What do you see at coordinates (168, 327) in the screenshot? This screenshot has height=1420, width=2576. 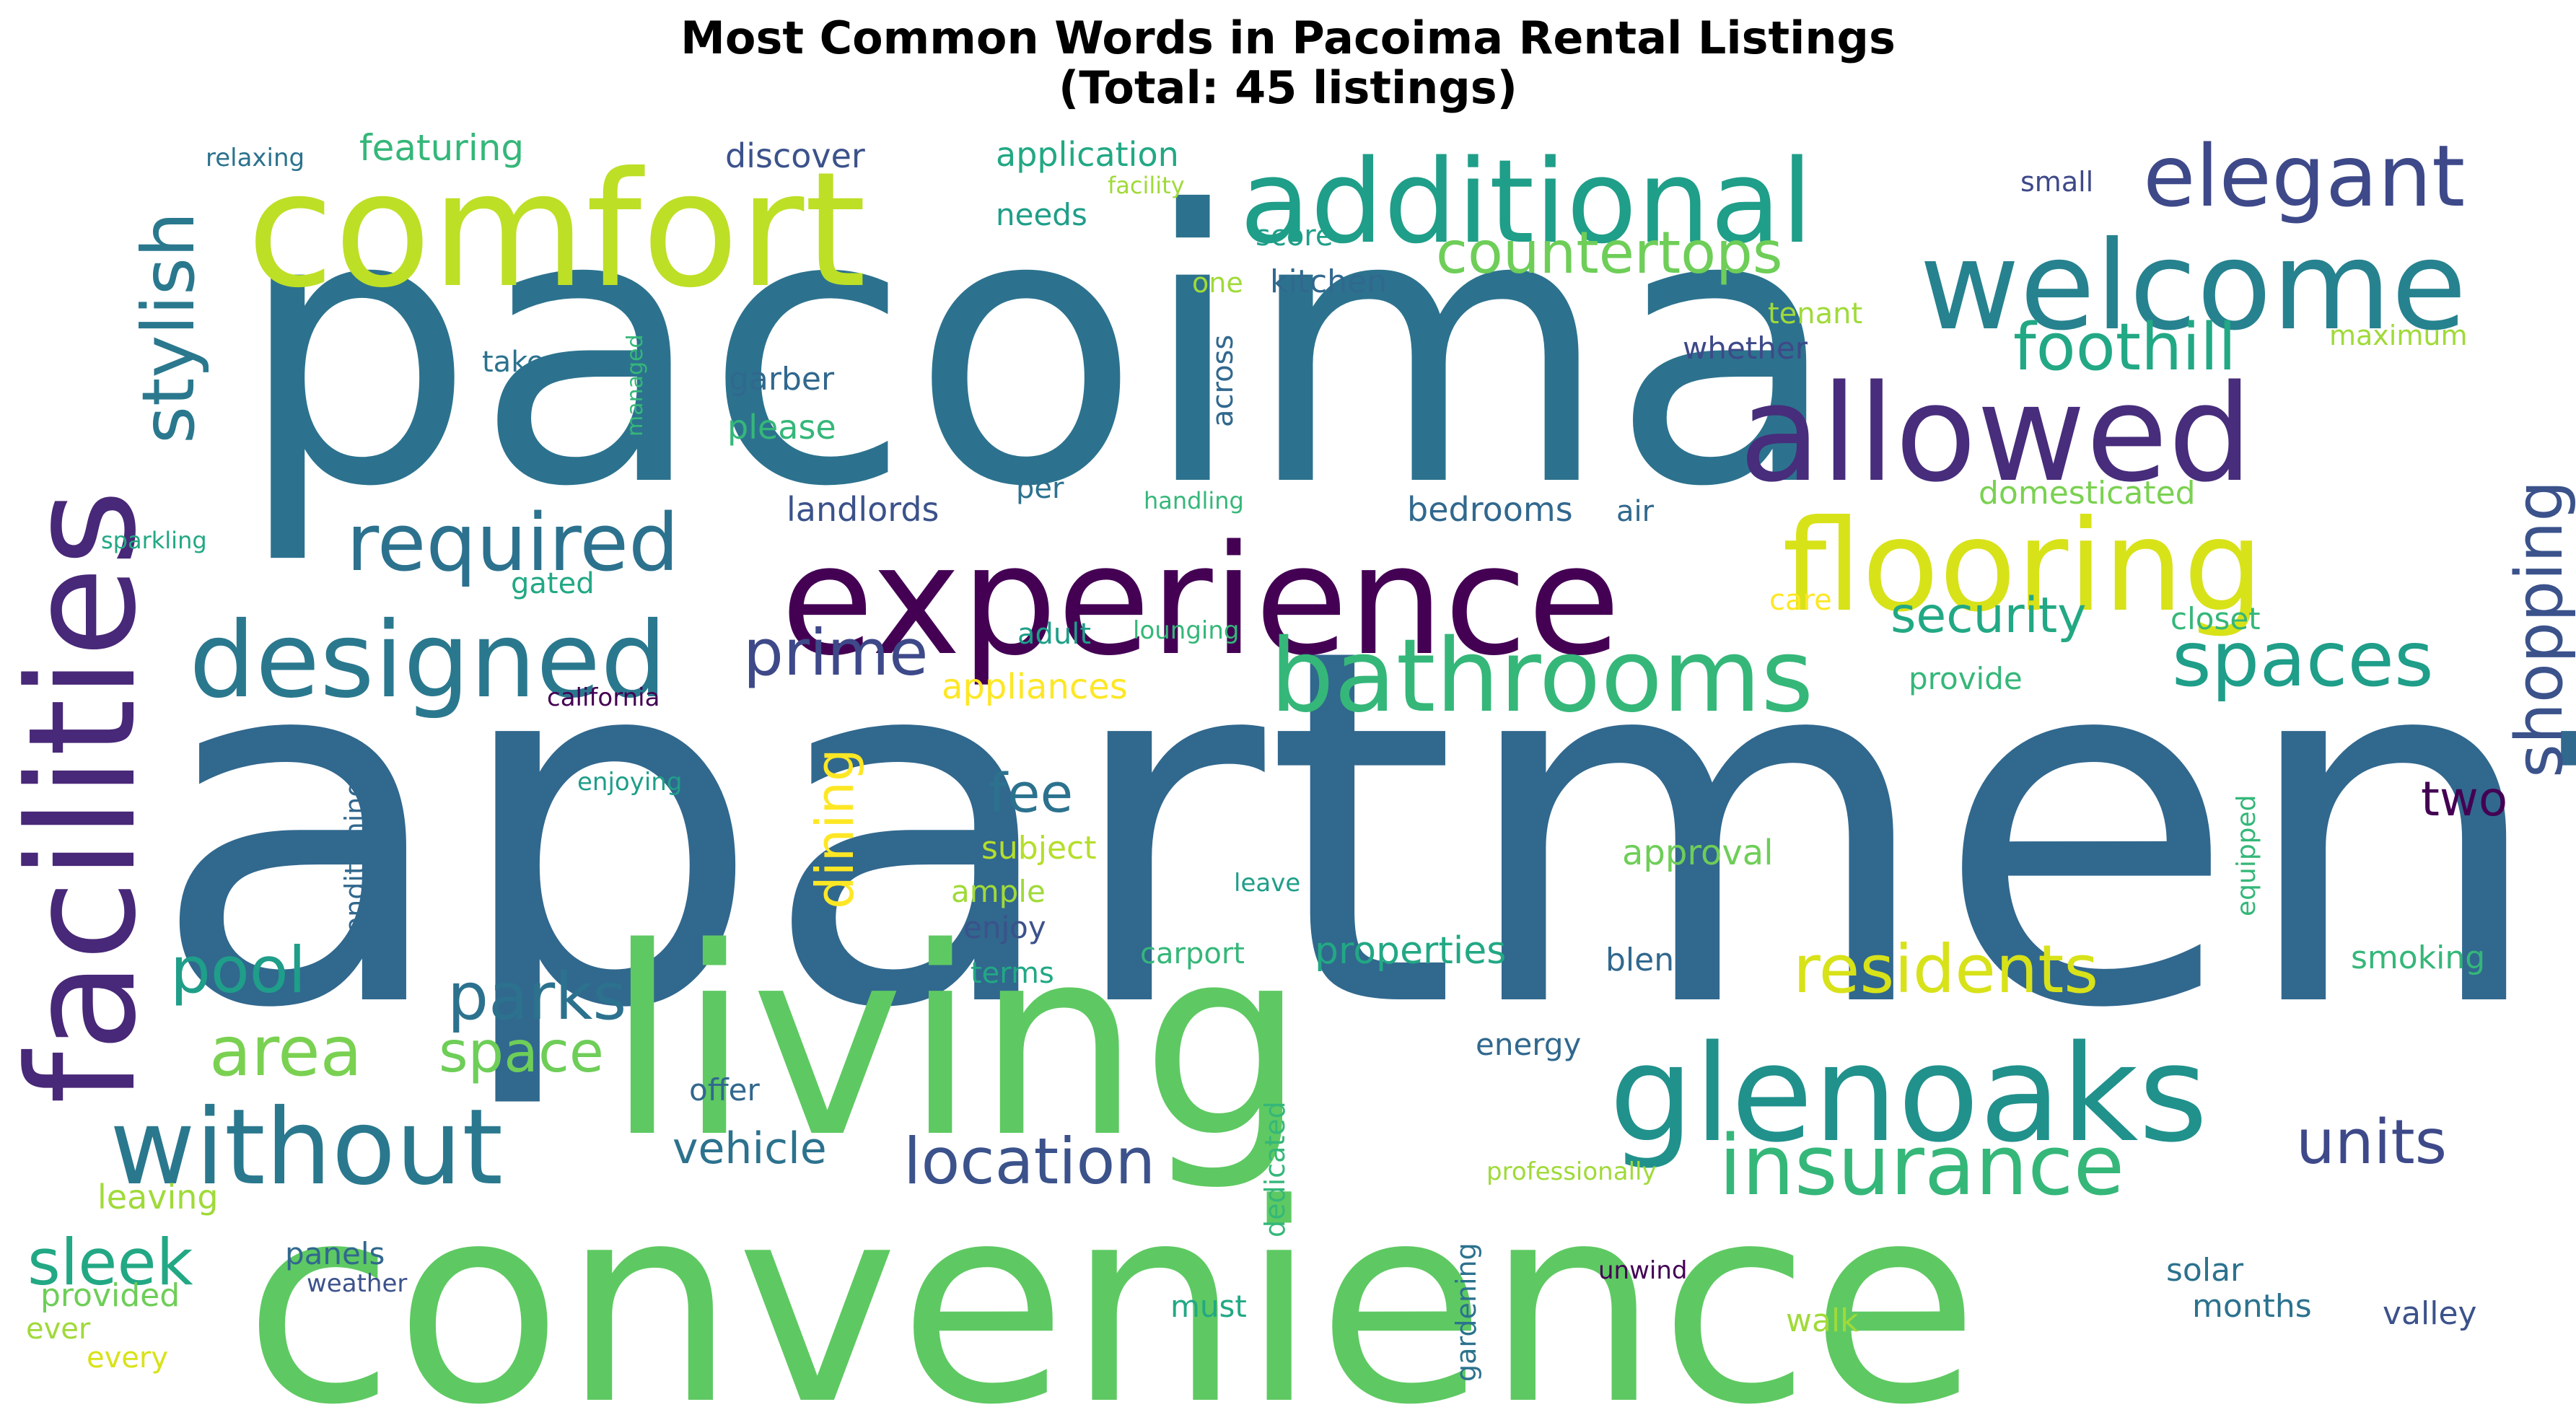 I see `word-stylish: stylish` at bounding box center [168, 327].